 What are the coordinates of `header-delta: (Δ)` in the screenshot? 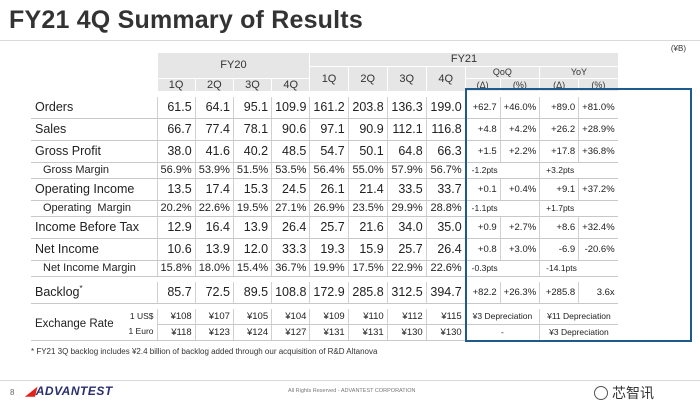 It's located at (559, 85).